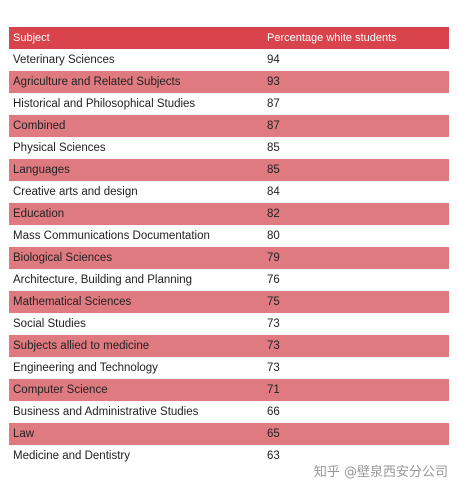 The image size is (458, 492). What do you see at coordinates (273, 258) in the screenshot?
I see `cell-percentage: 79` at bounding box center [273, 258].